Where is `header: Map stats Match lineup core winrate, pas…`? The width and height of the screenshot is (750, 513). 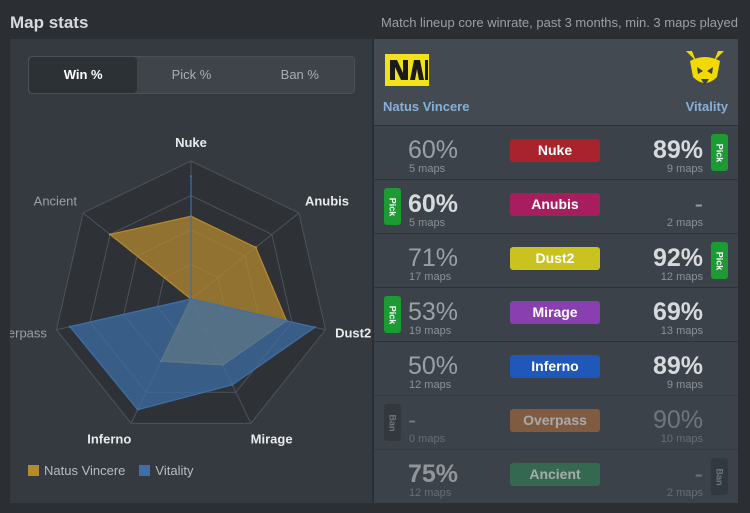
header: Map stats Match lineup core winrate, pas… is located at coordinates (375, 19).